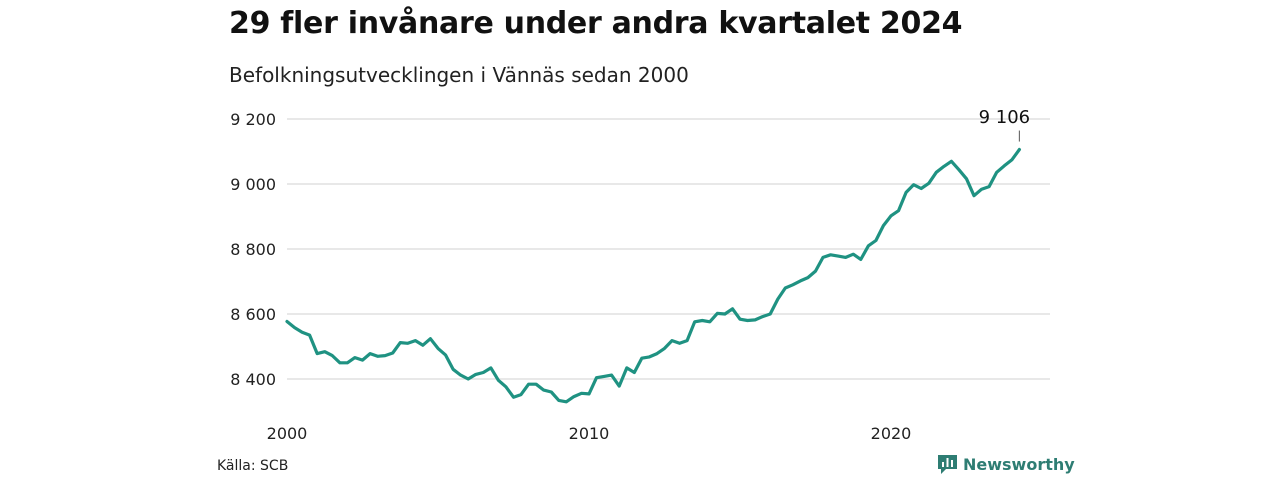 The width and height of the screenshot is (1280, 480). What do you see at coordinates (947, 464) in the screenshot?
I see `newsworthy-icon` at bounding box center [947, 464].